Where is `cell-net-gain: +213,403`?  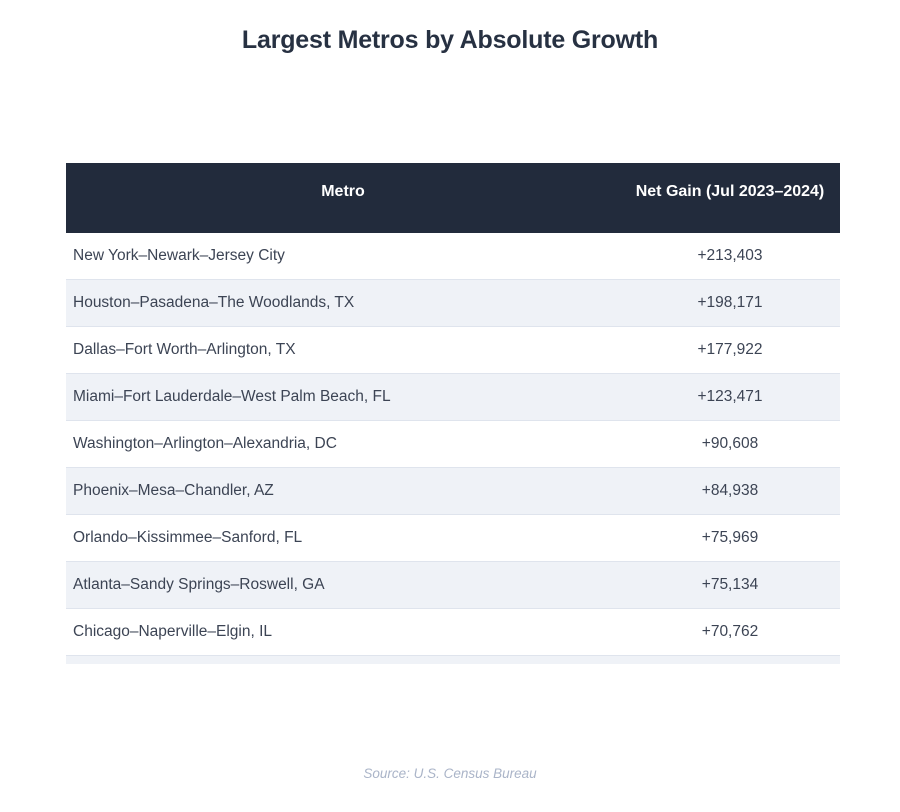
cell-net-gain: +213,403 is located at coordinates (730, 256).